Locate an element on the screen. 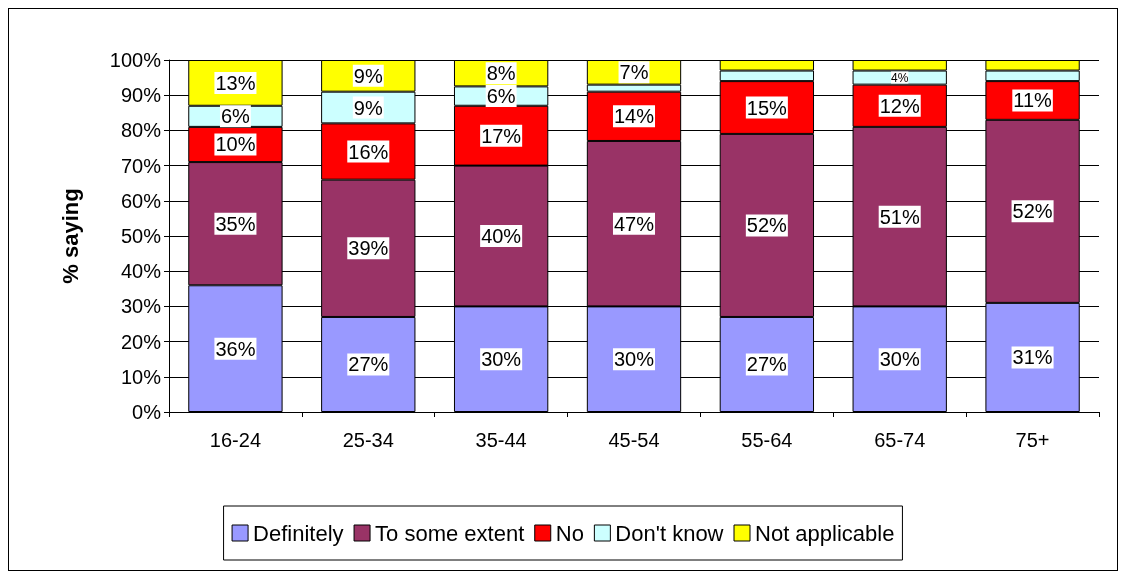 The width and height of the screenshot is (1126, 579). data-label: 16% is located at coordinates (368, 151).